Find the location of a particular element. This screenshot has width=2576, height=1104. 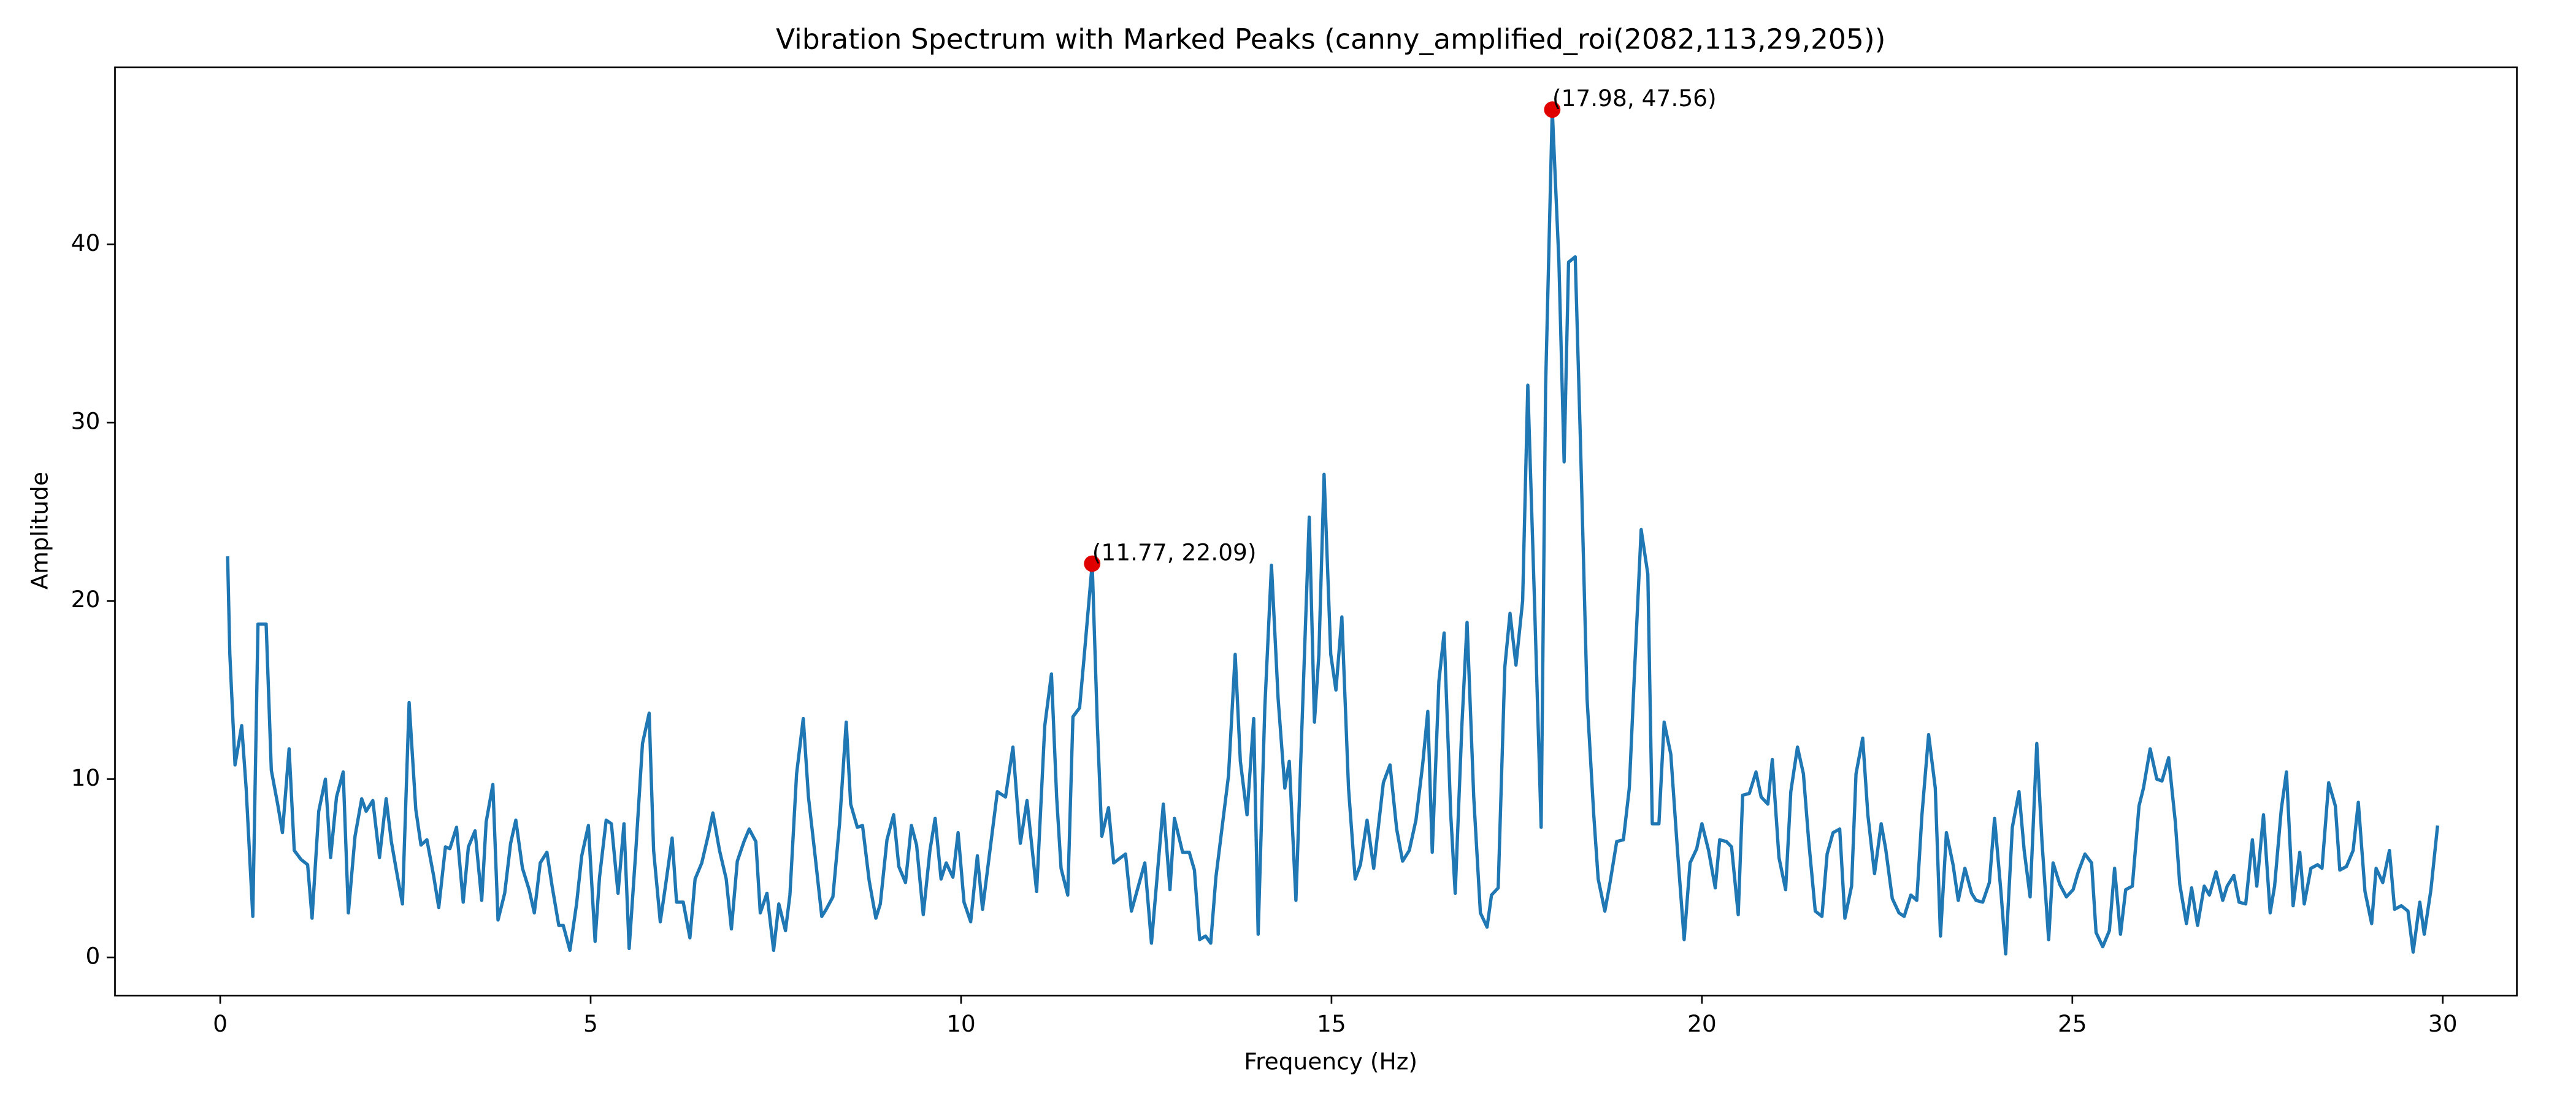

y-axis-label: Amplitude is located at coordinates (39, 530).